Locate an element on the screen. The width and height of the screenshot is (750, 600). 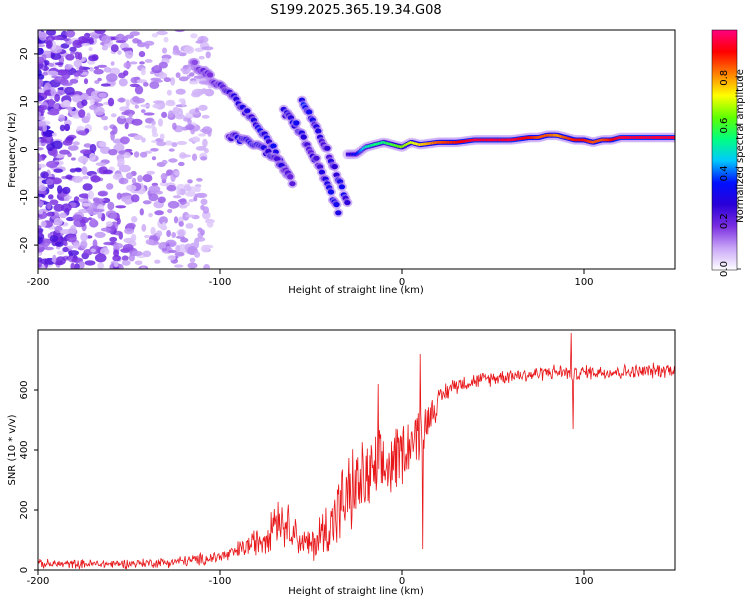
spectrogram-x-label: Height of straight line (km) is located at coordinates (356, 290).